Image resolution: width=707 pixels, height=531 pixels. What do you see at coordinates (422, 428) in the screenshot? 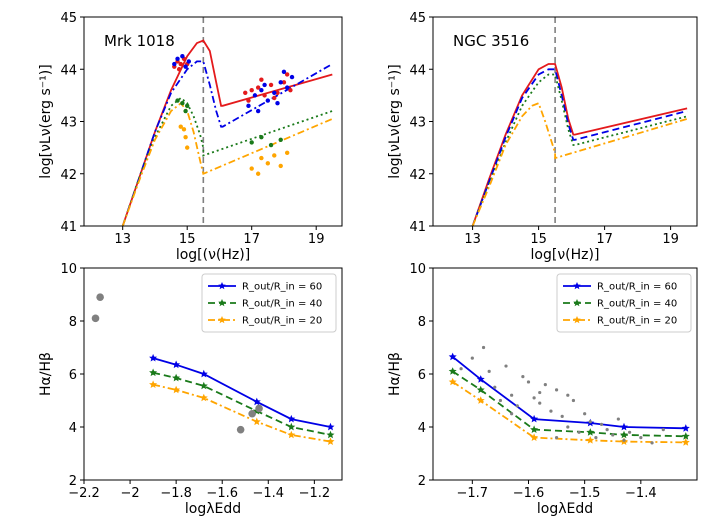
I see `y-tick-label: 4` at bounding box center [422, 428].